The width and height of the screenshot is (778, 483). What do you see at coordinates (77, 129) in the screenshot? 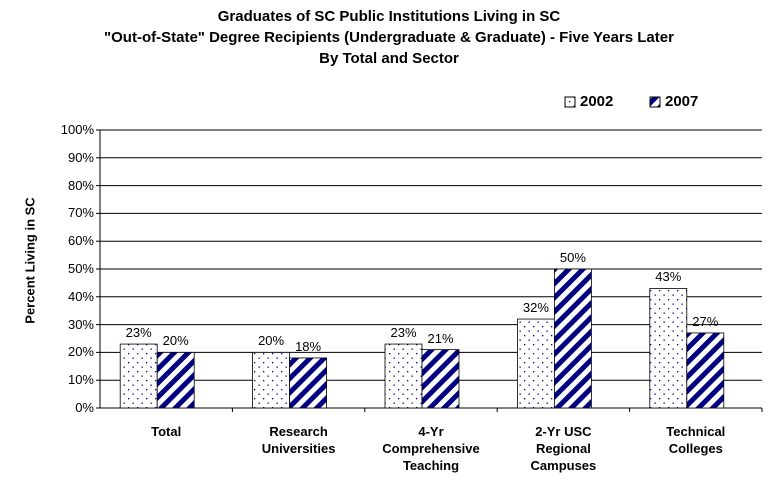
I see `y-tick-label: 100%` at bounding box center [77, 129].